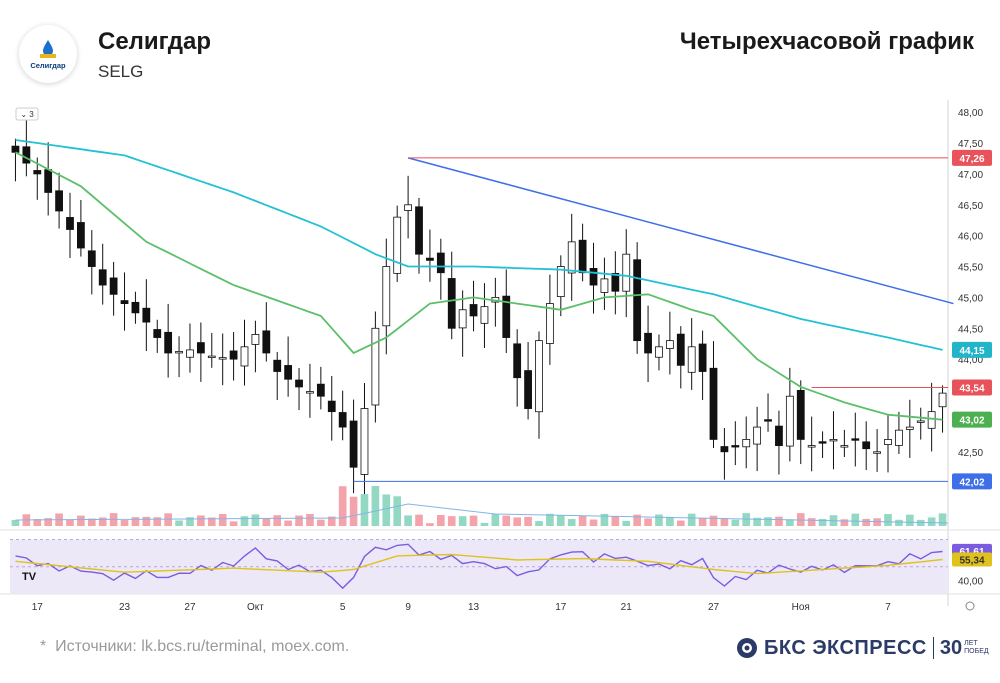 This screenshot has height=683, width=1000. I want to click on rsi-label-bg, so click(972, 559).